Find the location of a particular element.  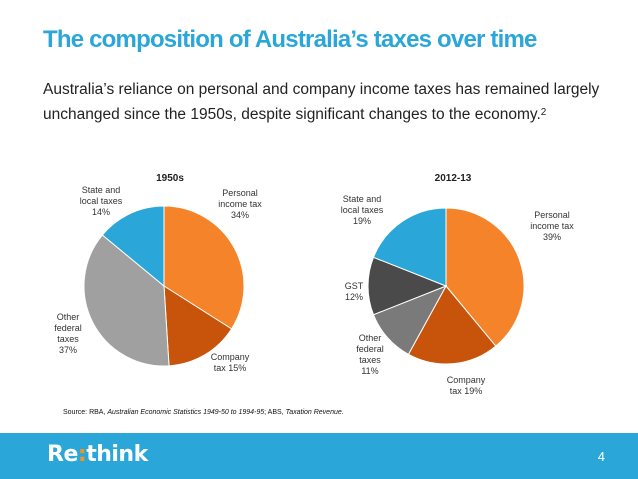

slice-label-line: GST is located at coordinates (354, 286).